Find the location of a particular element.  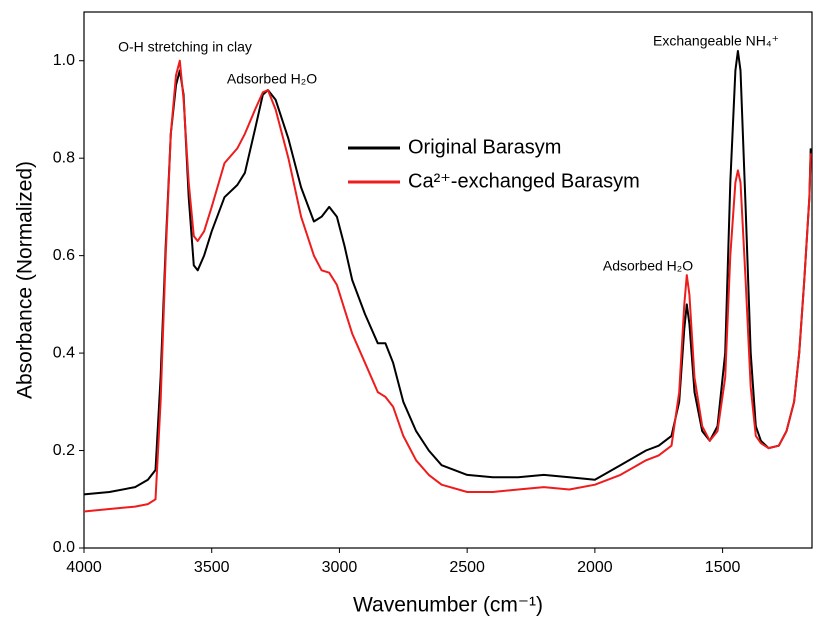

y-tick-label: 0.0 is located at coordinates (64, 547).